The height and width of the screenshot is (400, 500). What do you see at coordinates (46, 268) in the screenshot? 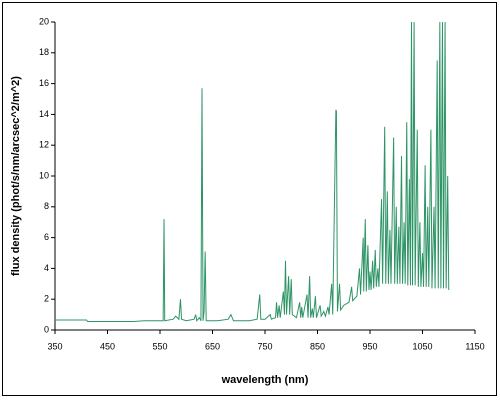
I see `y-tick-label: 4` at bounding box center [46, 268].